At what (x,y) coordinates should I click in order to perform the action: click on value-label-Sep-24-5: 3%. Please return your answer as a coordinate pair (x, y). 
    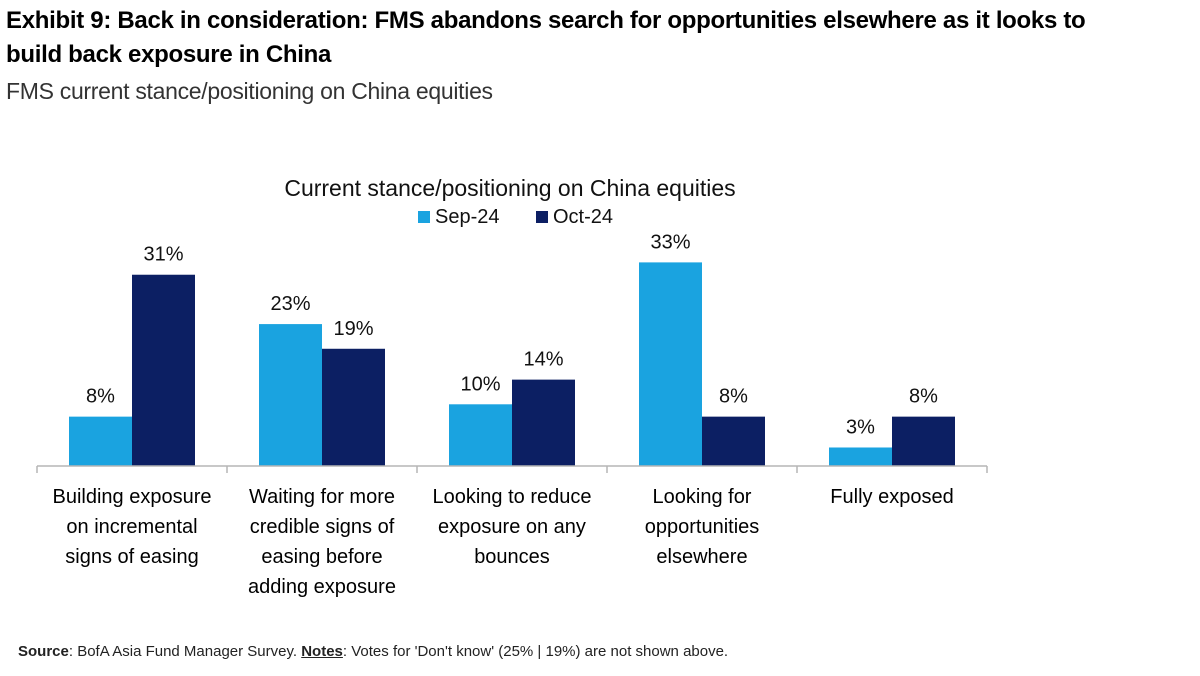
    Looking at the image, I should click on (860, 427).